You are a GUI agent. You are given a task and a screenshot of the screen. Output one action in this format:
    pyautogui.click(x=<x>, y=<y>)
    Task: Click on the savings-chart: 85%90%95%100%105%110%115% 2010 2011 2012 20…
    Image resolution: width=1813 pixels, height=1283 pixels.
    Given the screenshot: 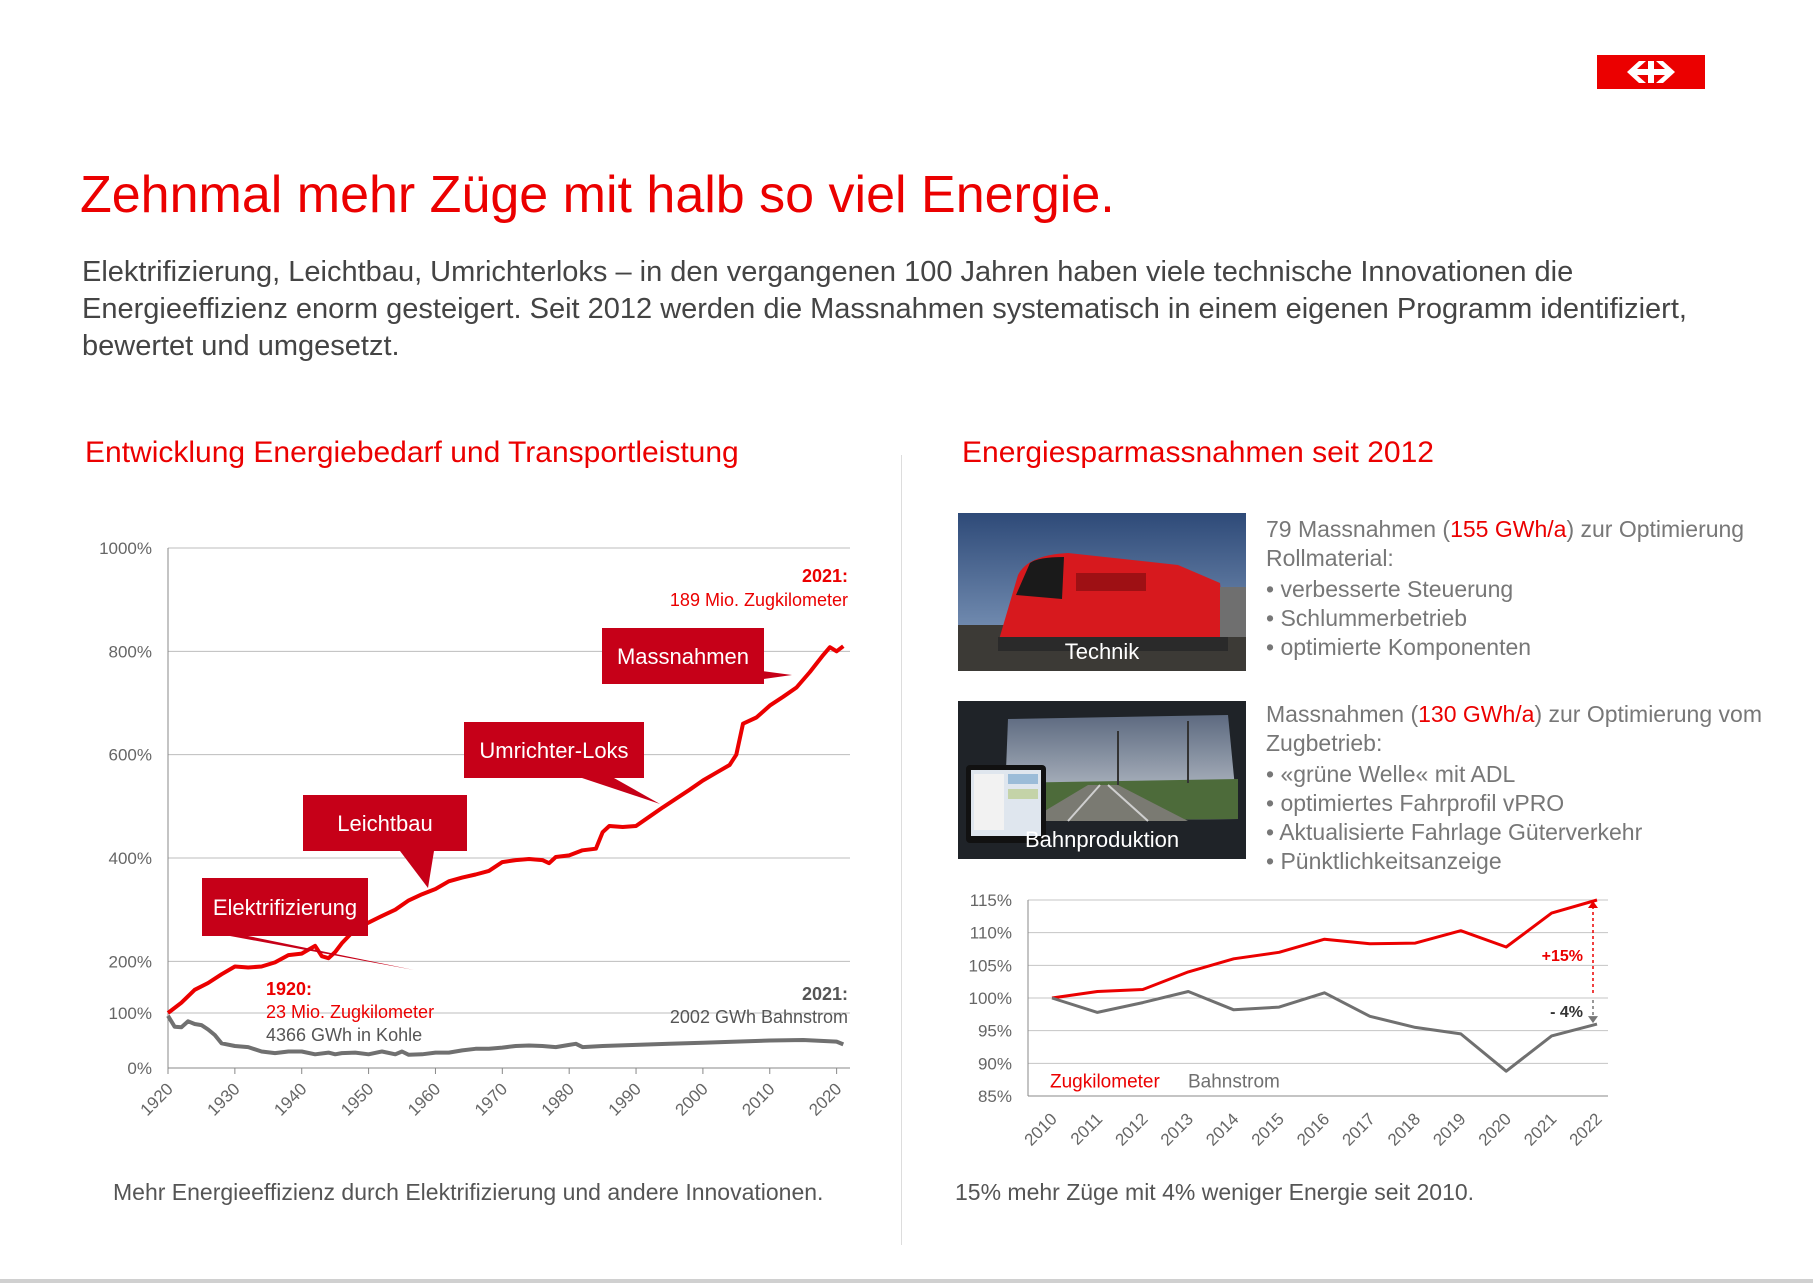 What is the action you would take?
    pyautogui.click(x=1288, y=1020)
    